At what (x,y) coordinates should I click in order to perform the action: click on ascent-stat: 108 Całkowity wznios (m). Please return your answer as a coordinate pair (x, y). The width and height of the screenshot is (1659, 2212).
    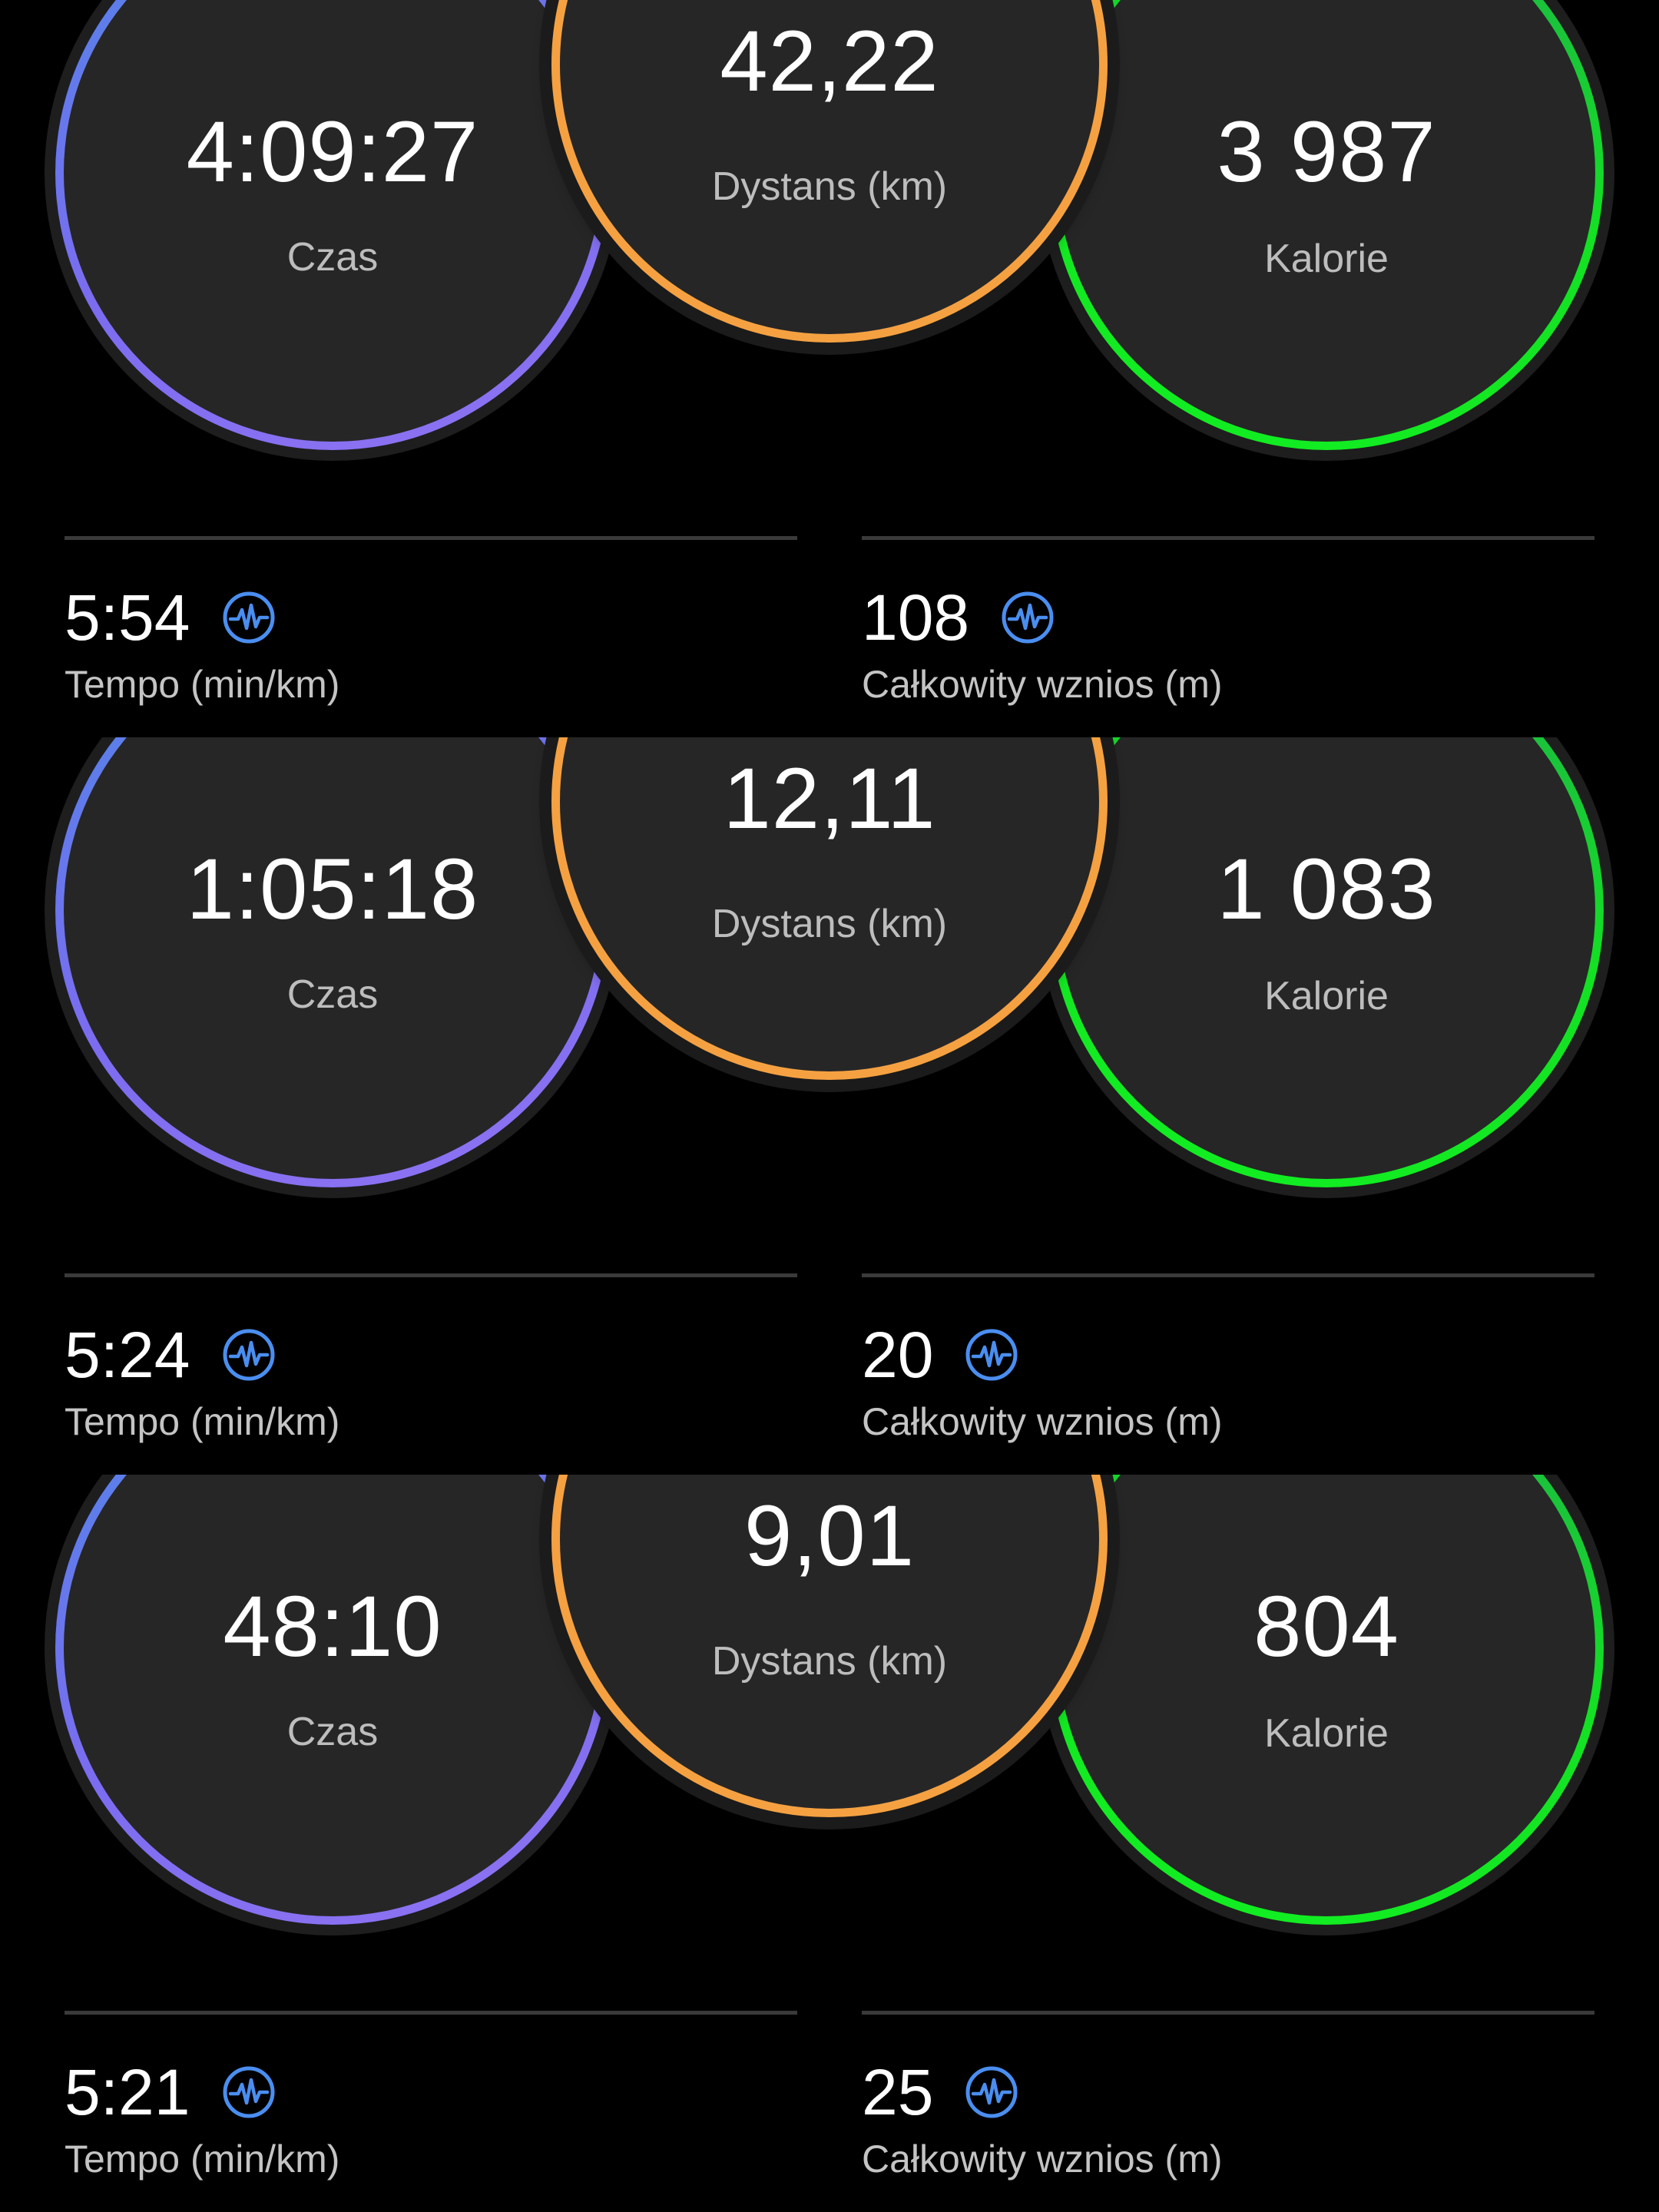
    Looking at the image, I should click on (1043, 643).